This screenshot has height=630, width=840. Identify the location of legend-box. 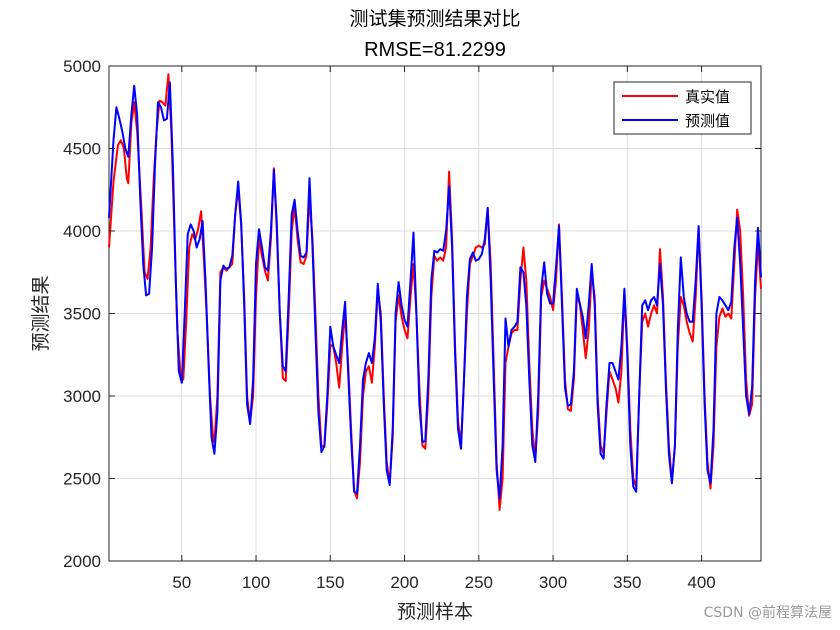
(682, 108).